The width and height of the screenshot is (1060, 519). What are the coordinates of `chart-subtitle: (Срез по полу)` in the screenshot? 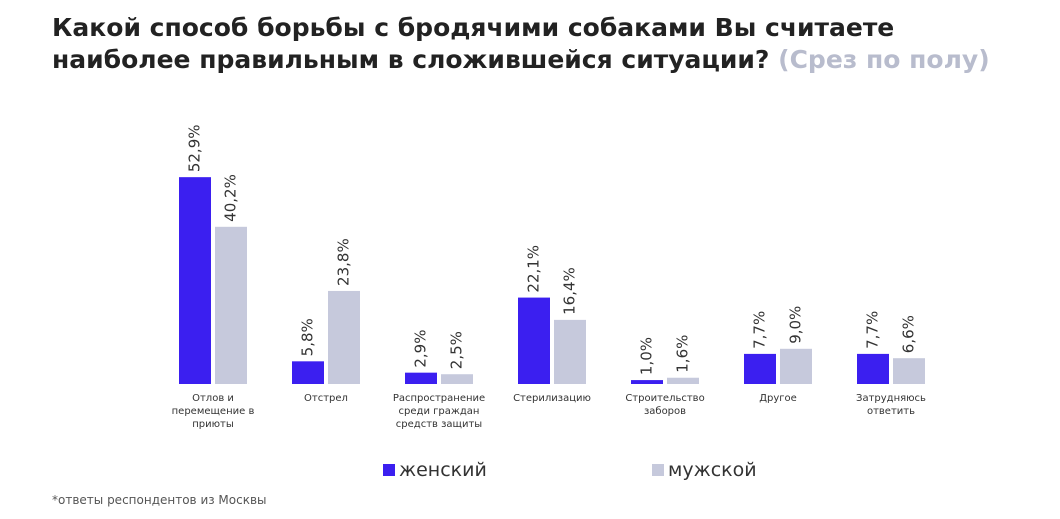 It's located at (884, 59).